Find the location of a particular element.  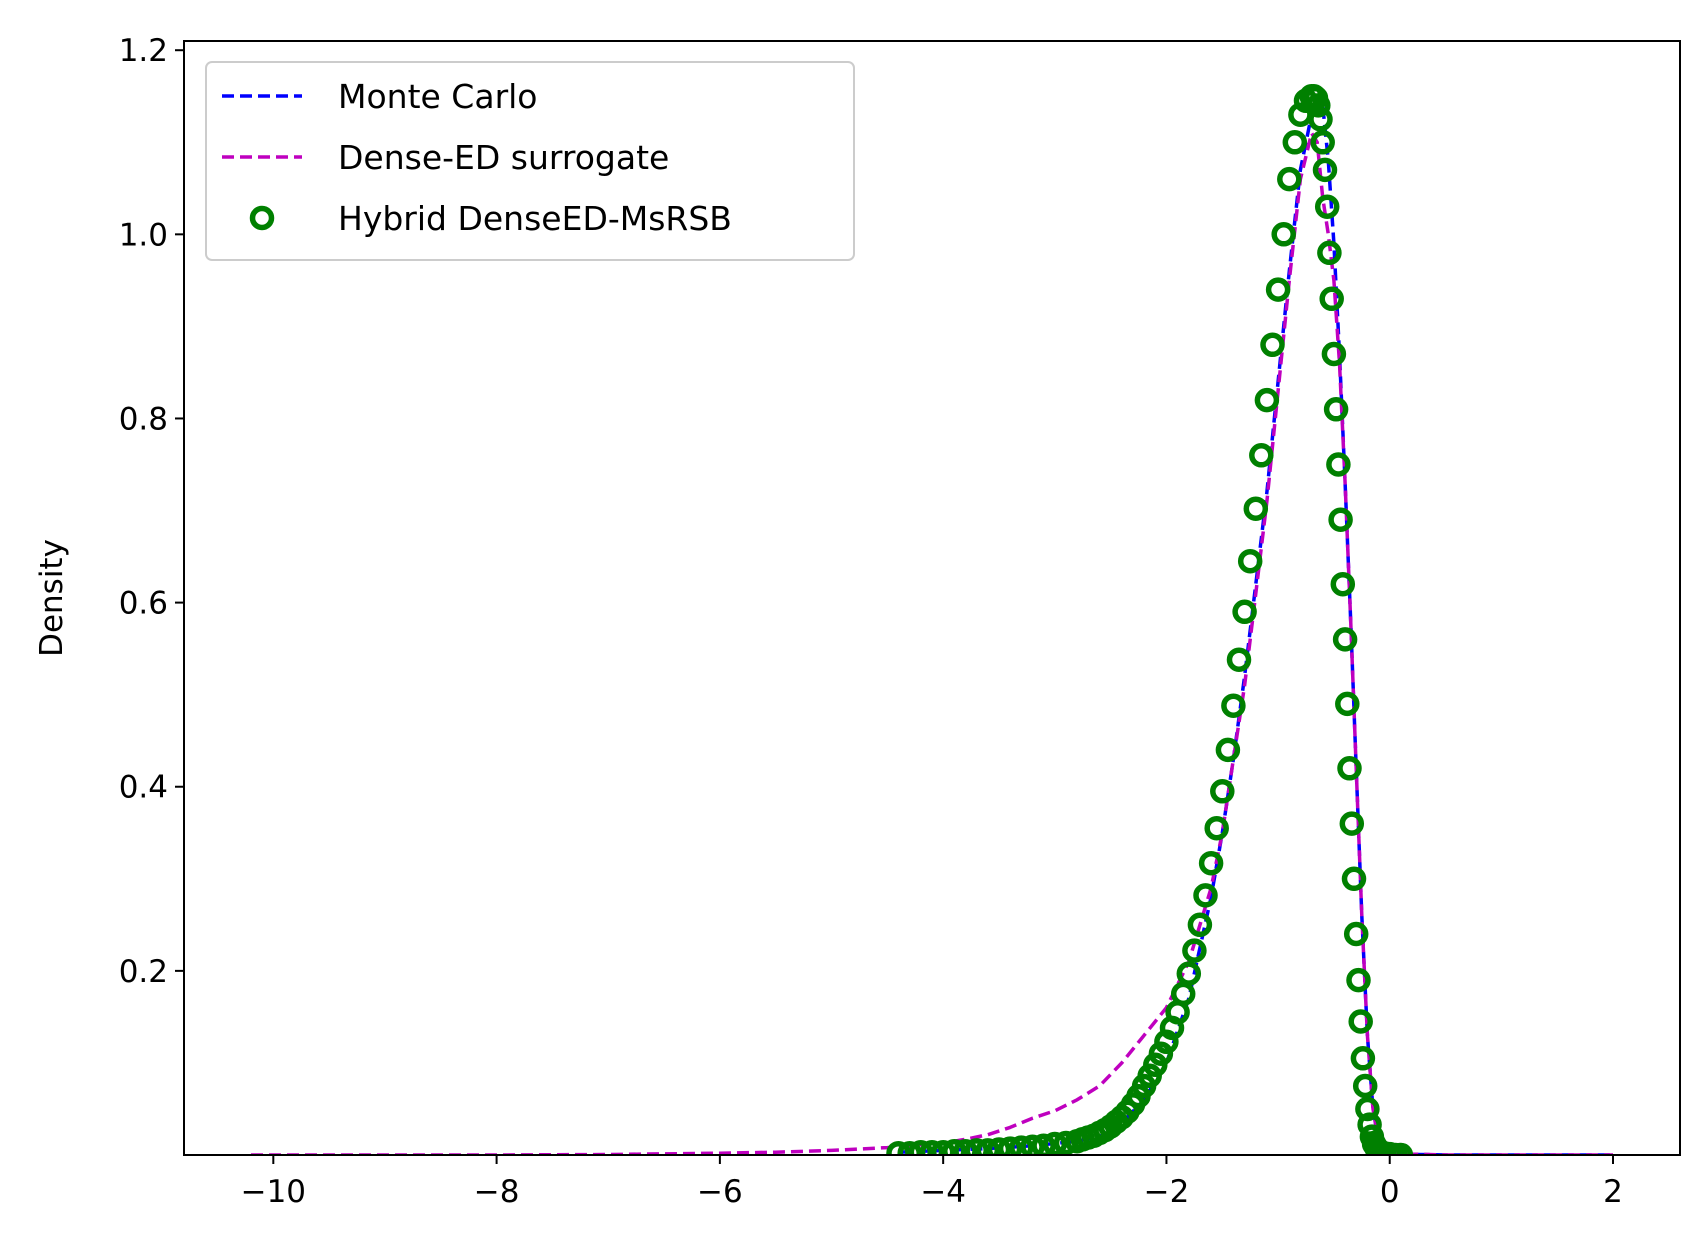

x-tick-label: −2 is located at coordinates (1167, 1192).